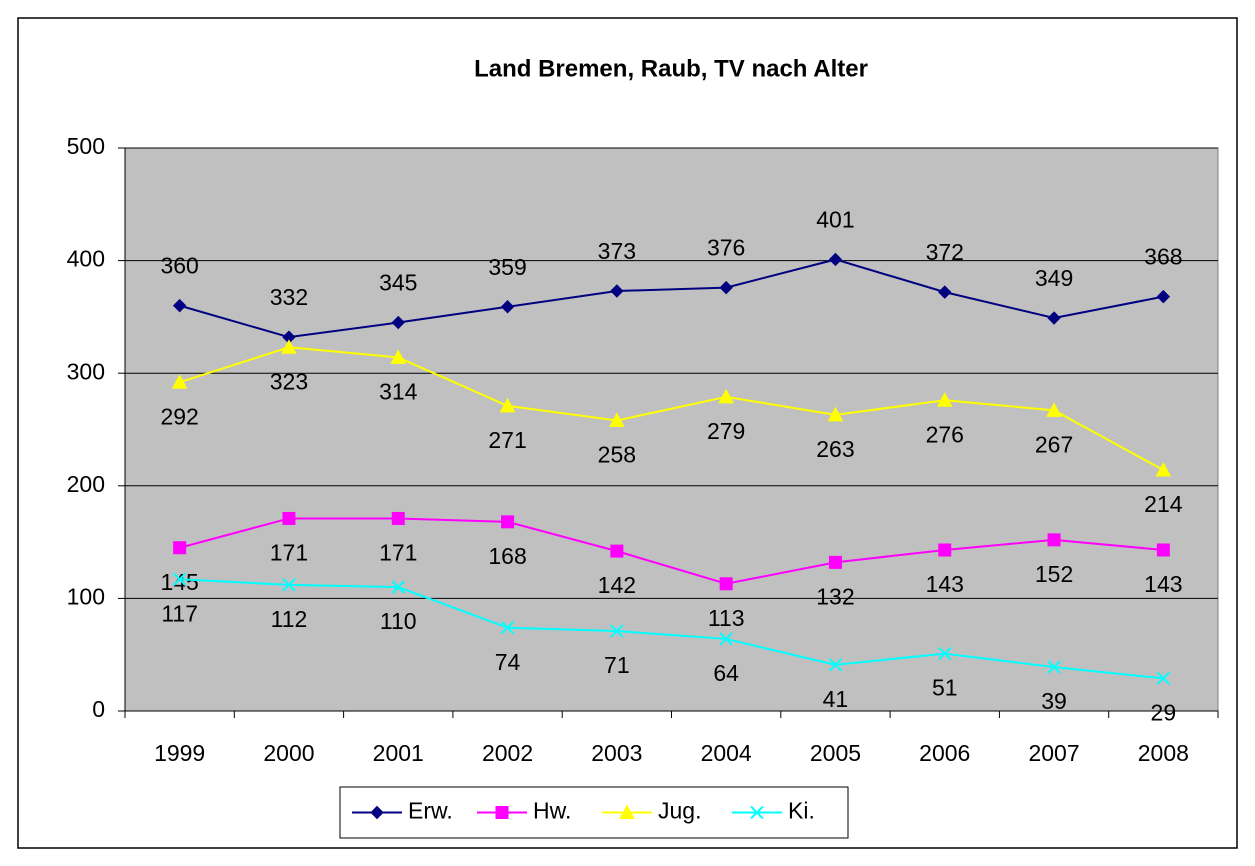 The height and width of the screenshot is (866, 1255). What do you see at coordinates (616, 753) in the screenshot?
I see `x-tick-label: 2003` at bounding box center [616, 753].